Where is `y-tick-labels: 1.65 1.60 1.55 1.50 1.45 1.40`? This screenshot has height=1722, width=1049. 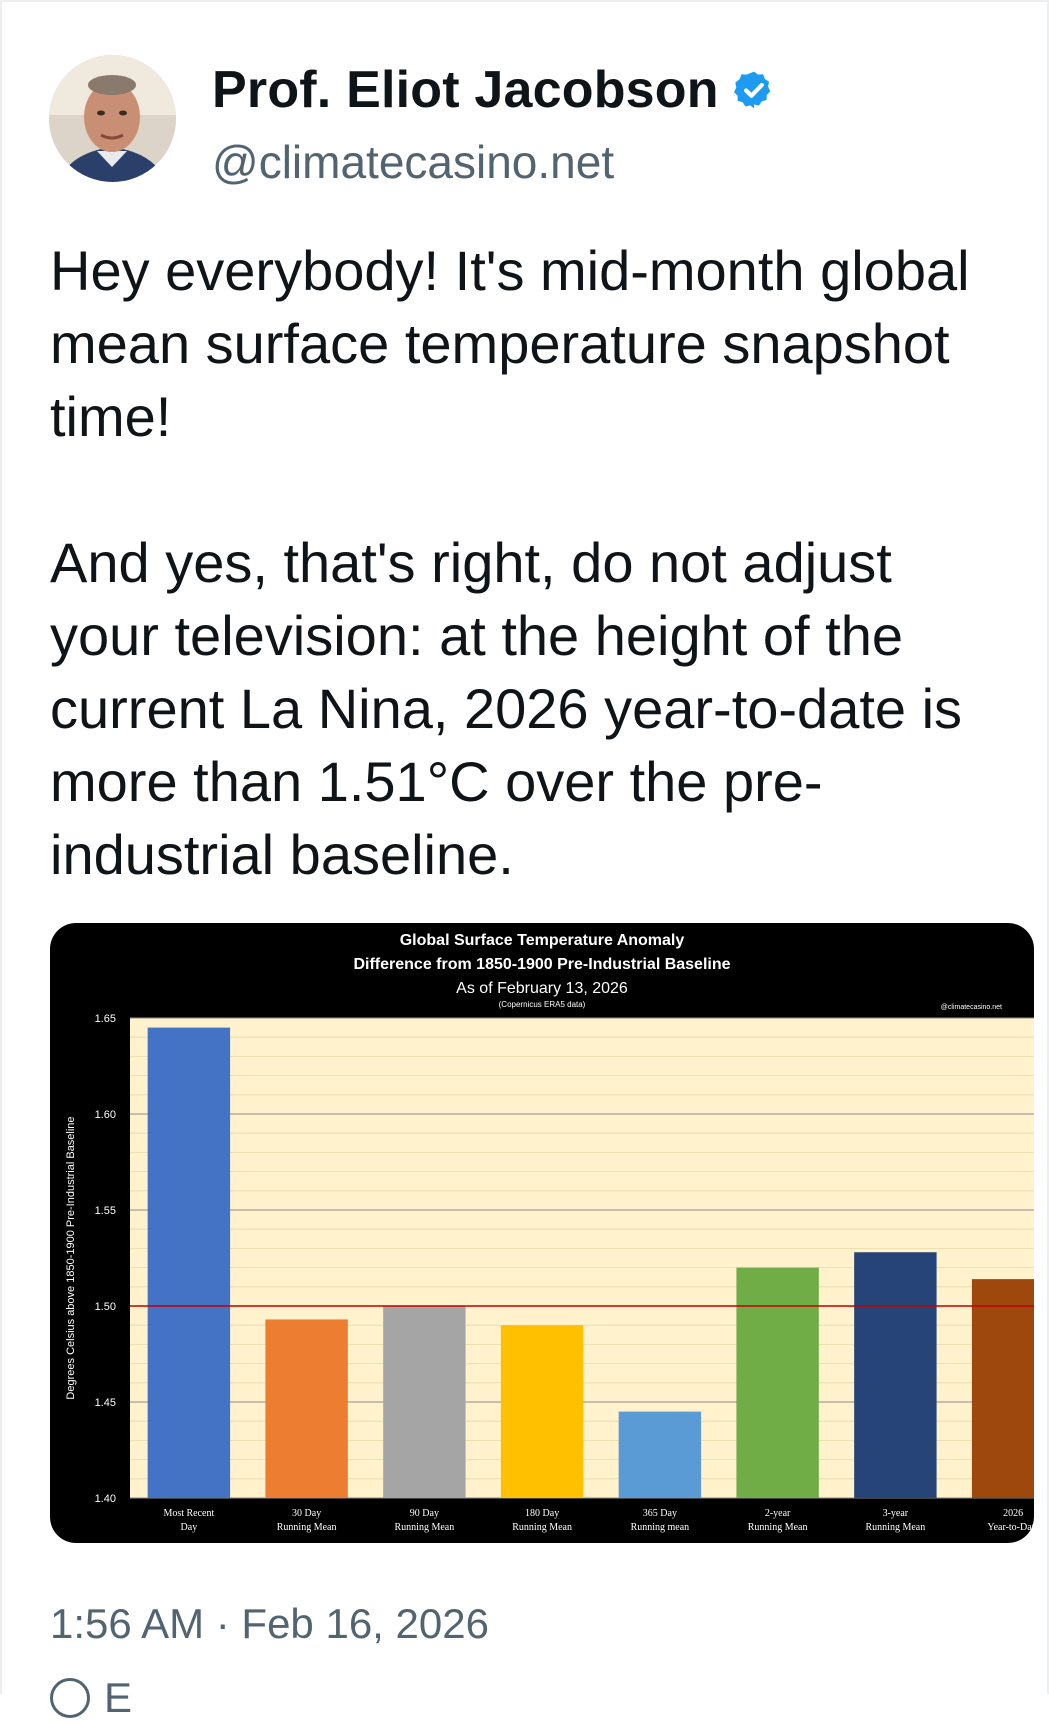 y-tick-labels: 1.65 1.60 1.55 1.50 1.45 1.40 is located at coordinates (105, 1259).